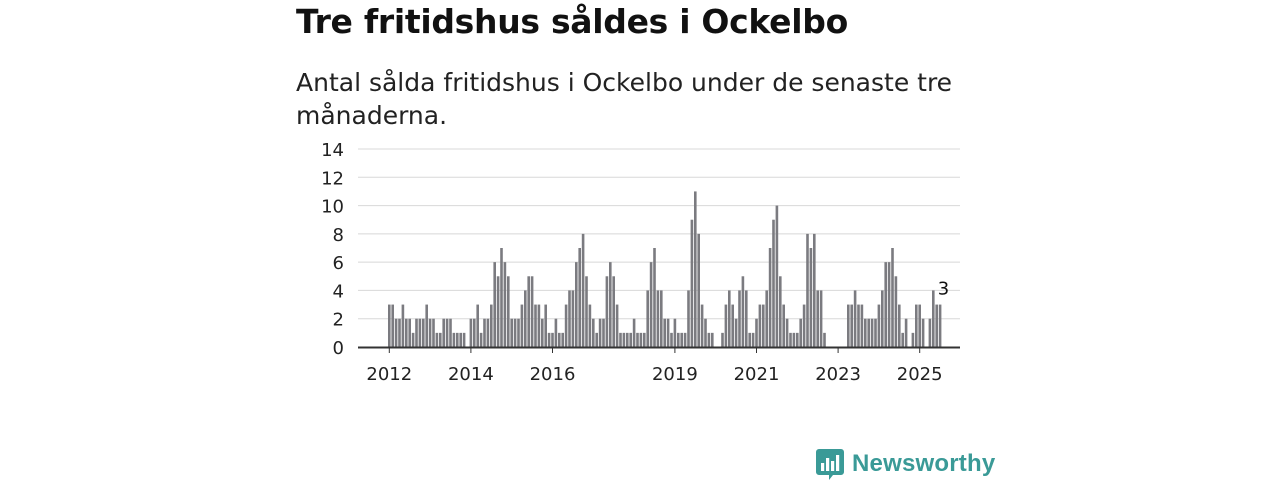 The image size is (1280, 482). Describe the element at coordinates (338, 320) in the screenshot. I see `y-tick-label: 2` at that location.